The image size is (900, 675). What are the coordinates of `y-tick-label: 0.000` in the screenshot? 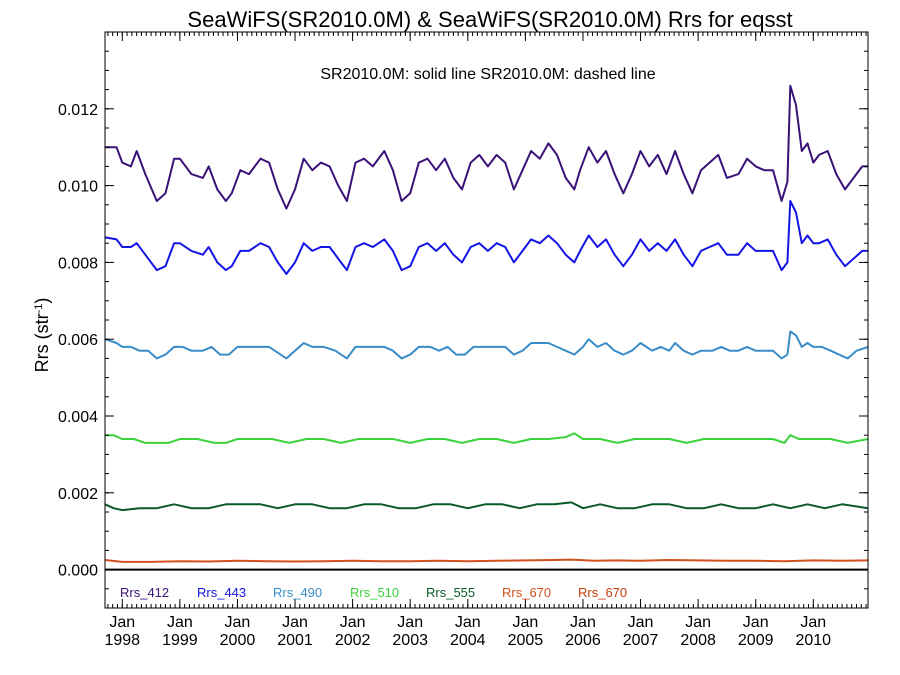 It's located at (78, 571).